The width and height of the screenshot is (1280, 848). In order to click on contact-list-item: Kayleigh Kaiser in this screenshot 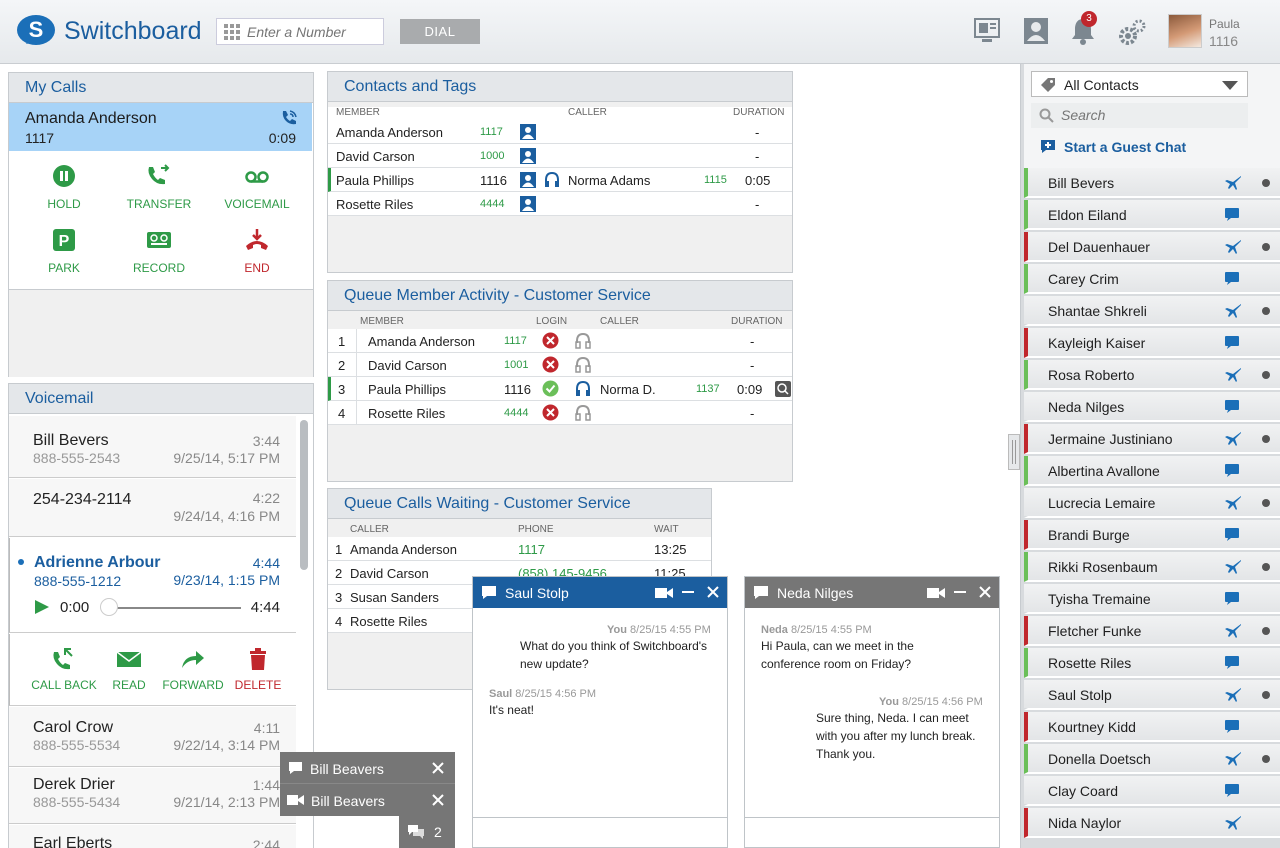, I will do `click(1152, 343)`.